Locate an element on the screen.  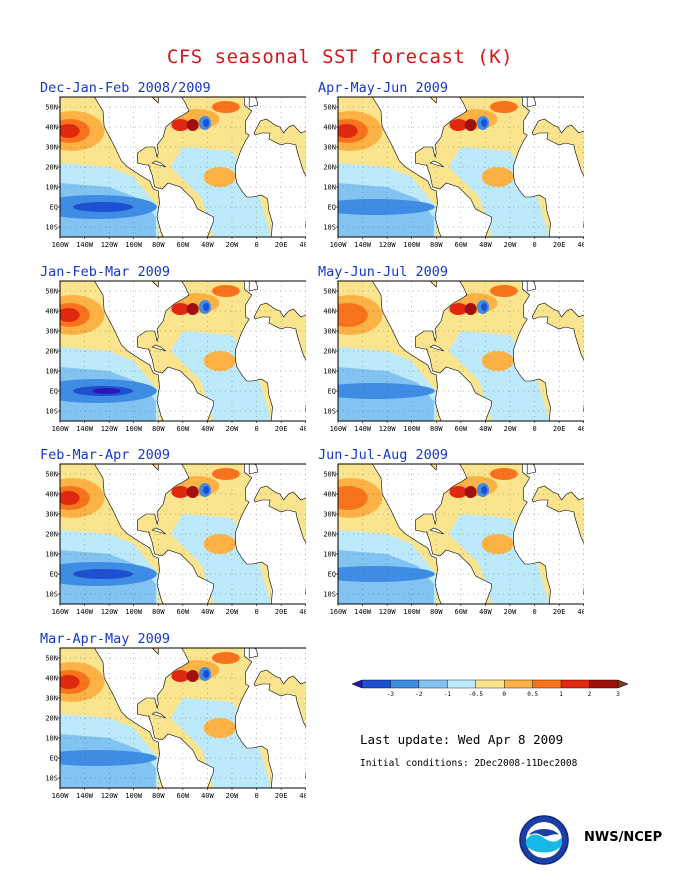
panel-title: Mar-Apr-May 2009 is located at coordinates (105, 639).